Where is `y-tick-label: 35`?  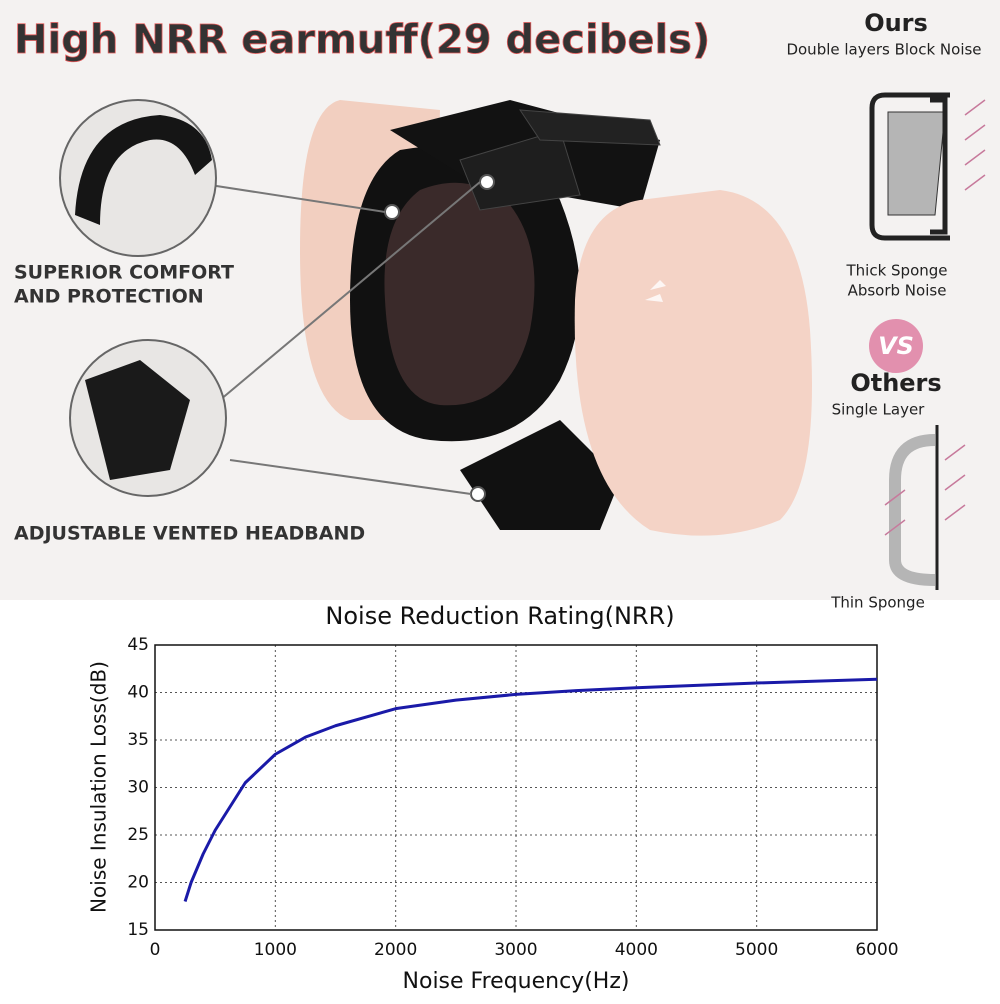 y-tick-label: 35 is located at coordinates (138, 740).